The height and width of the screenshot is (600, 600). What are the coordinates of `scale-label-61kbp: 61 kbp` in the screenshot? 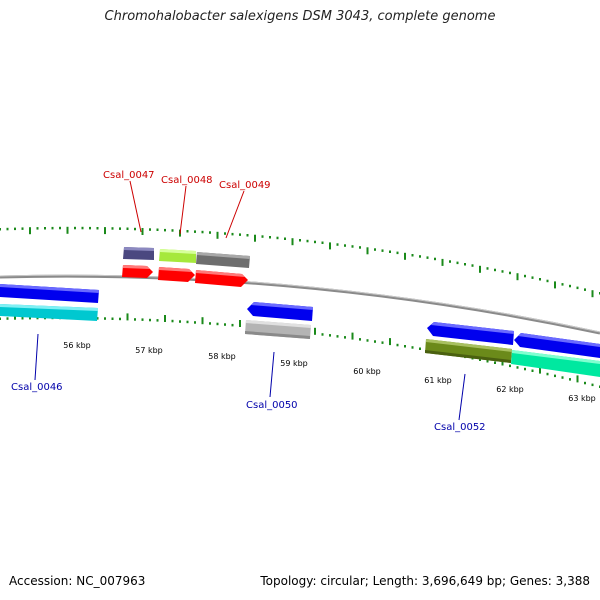 It's located at (438, 380).